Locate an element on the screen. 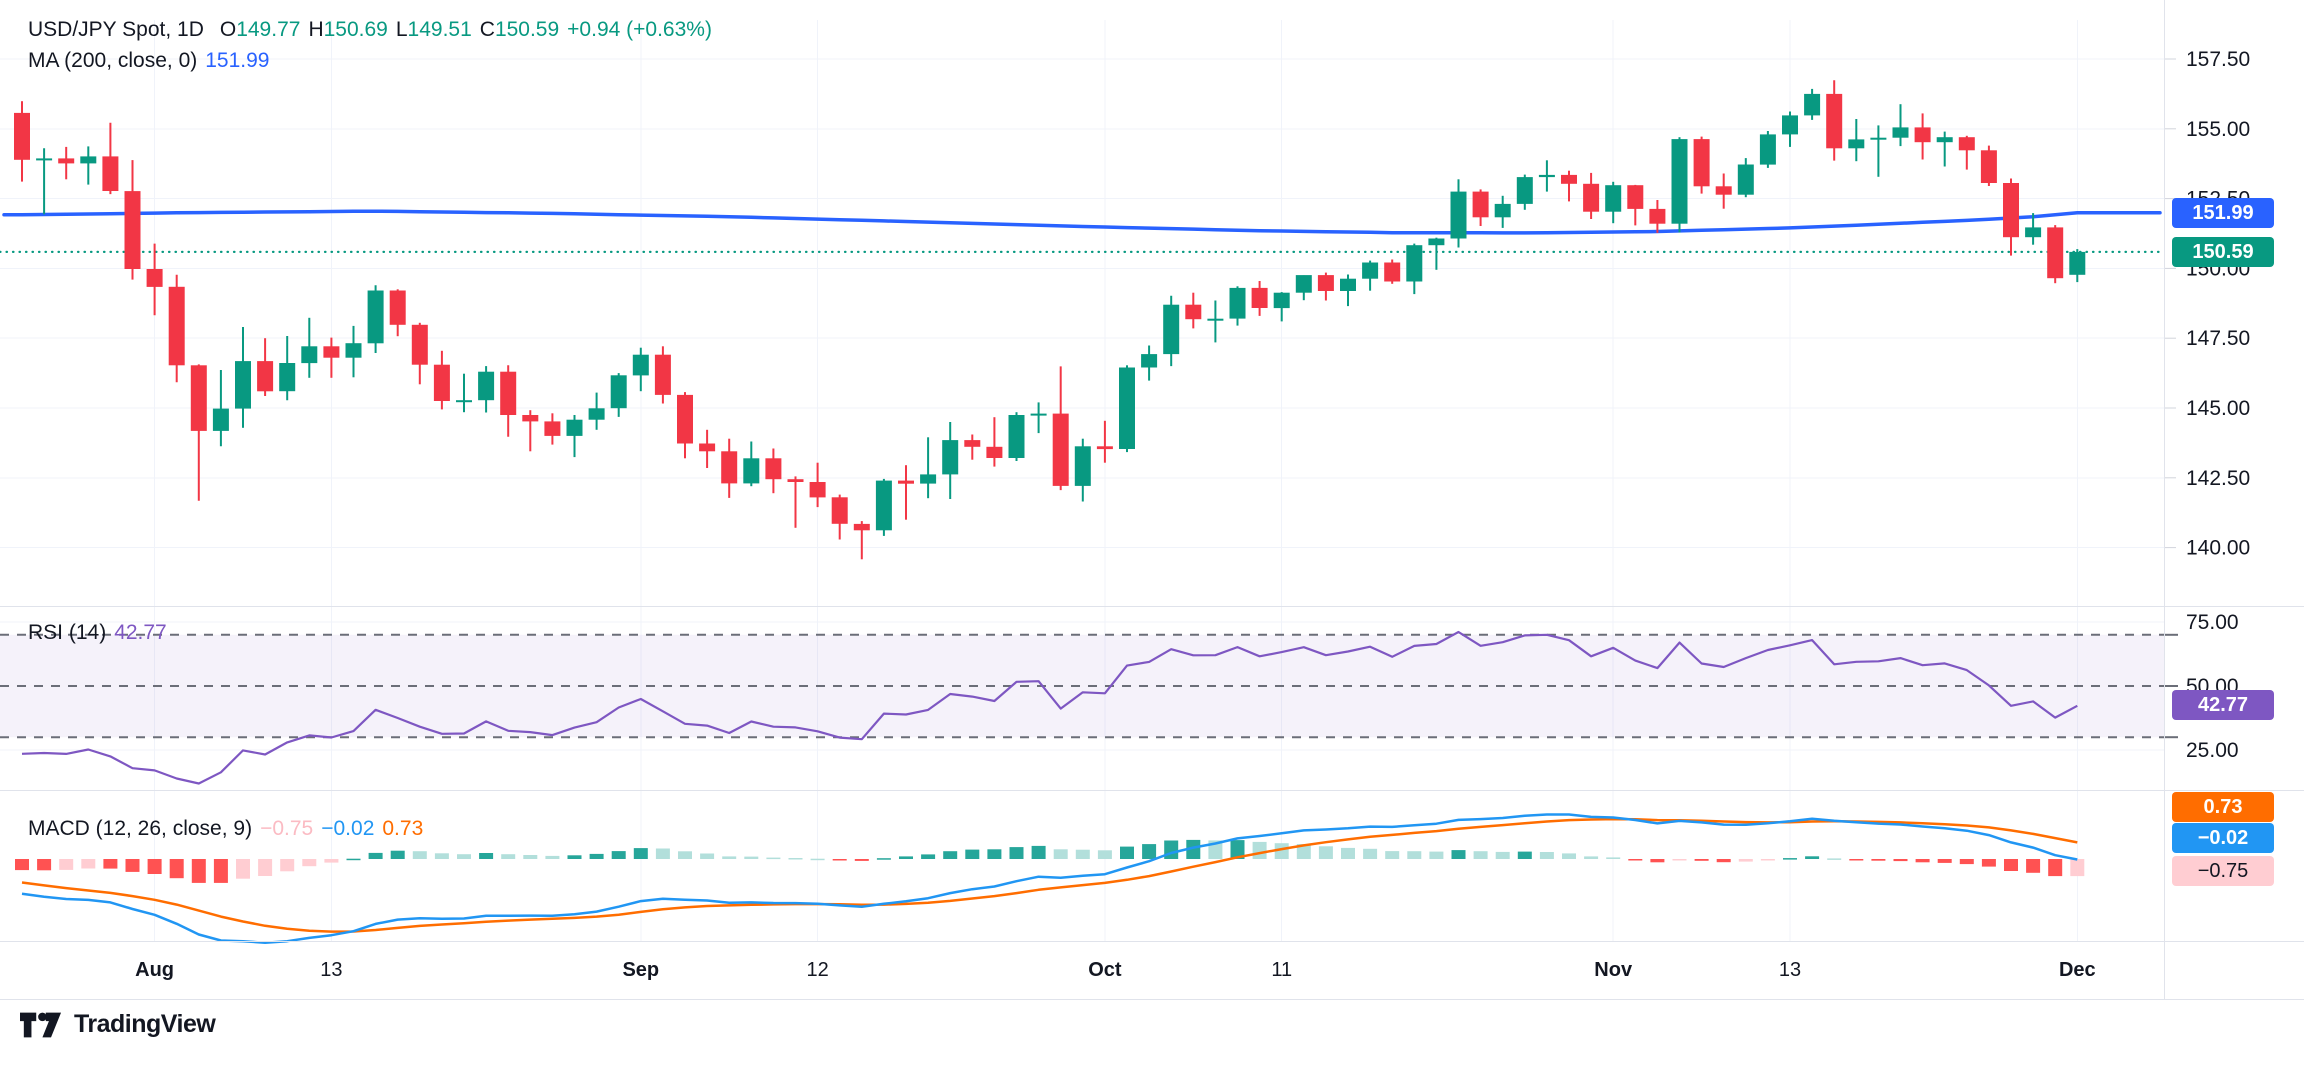 The width and height of the screenshot is (2304, 1066). ma-legend-label: MA (200, close, 0) is located at coordinates (113, 60).